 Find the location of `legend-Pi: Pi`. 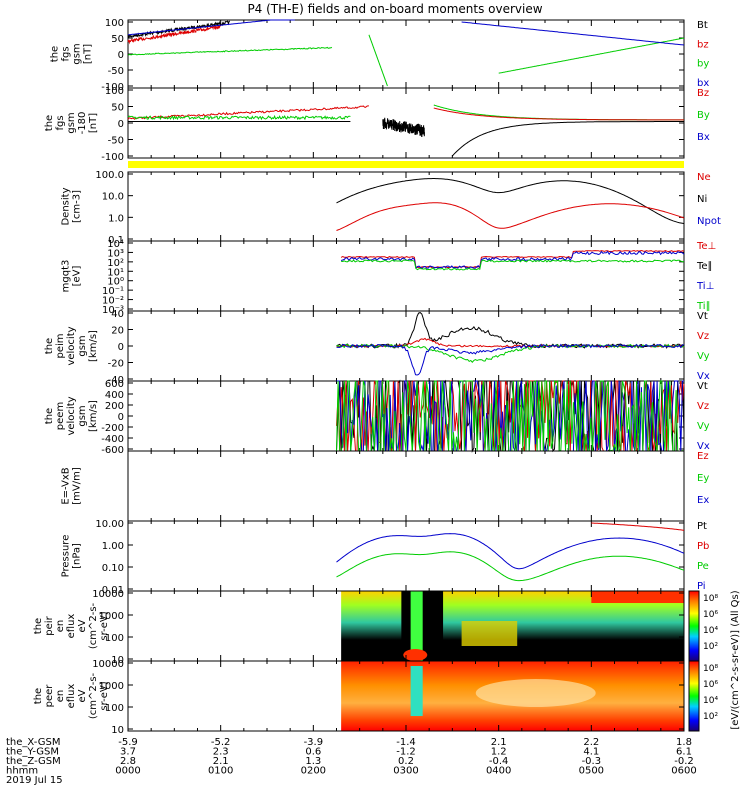

legend-Pi: Pi is located at coordinates (701, 586).